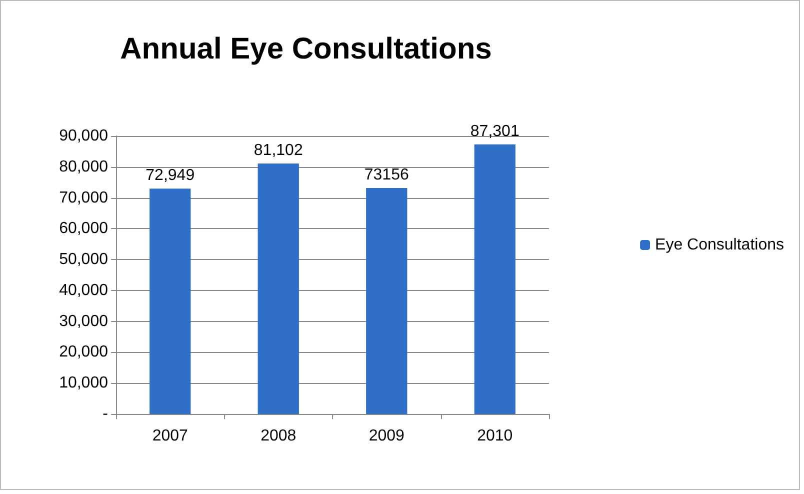 The height and width of the screenshot is (494, 804). What do you see at coordinates (83, 259) in the screenshot?
I see `y-tick-label: 50,000` at bounding box center [83, 259].